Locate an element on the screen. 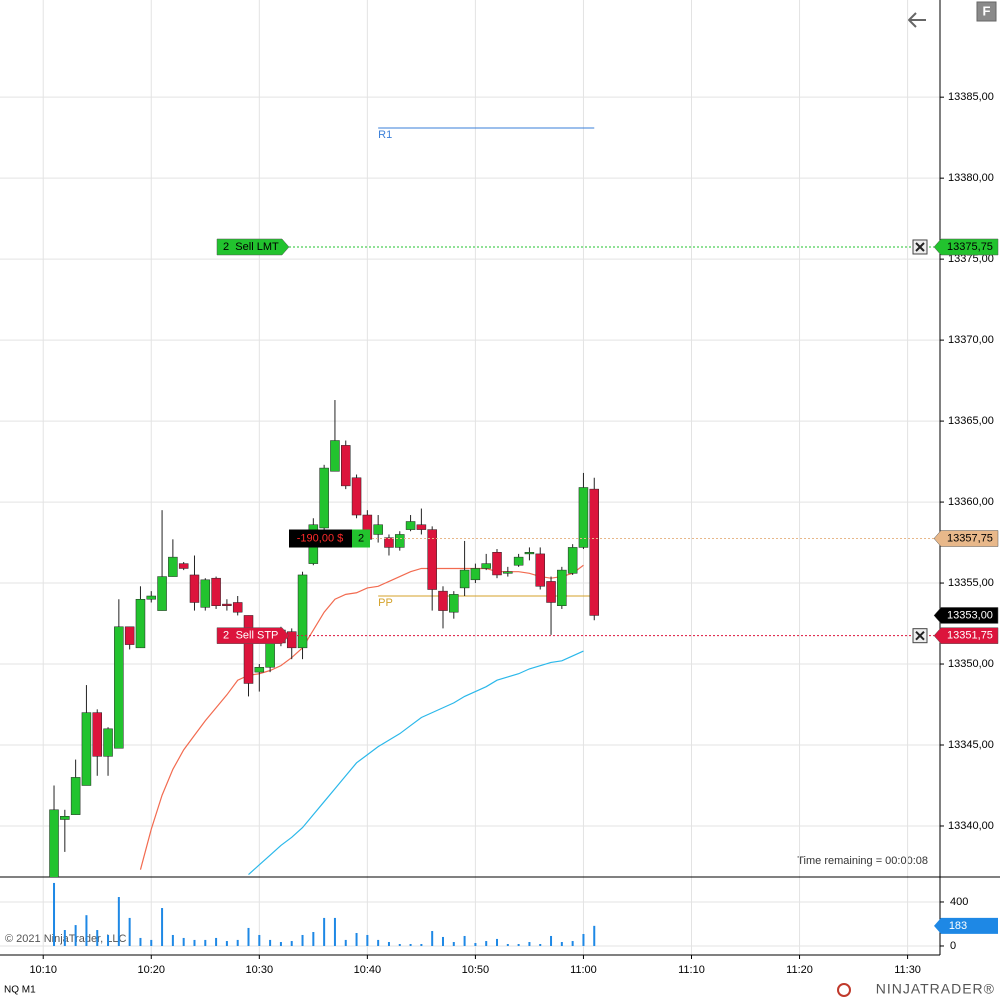 The image size is (1000, 1000). price-tag-label: 13375,75 is located at coordinates (970, 247).